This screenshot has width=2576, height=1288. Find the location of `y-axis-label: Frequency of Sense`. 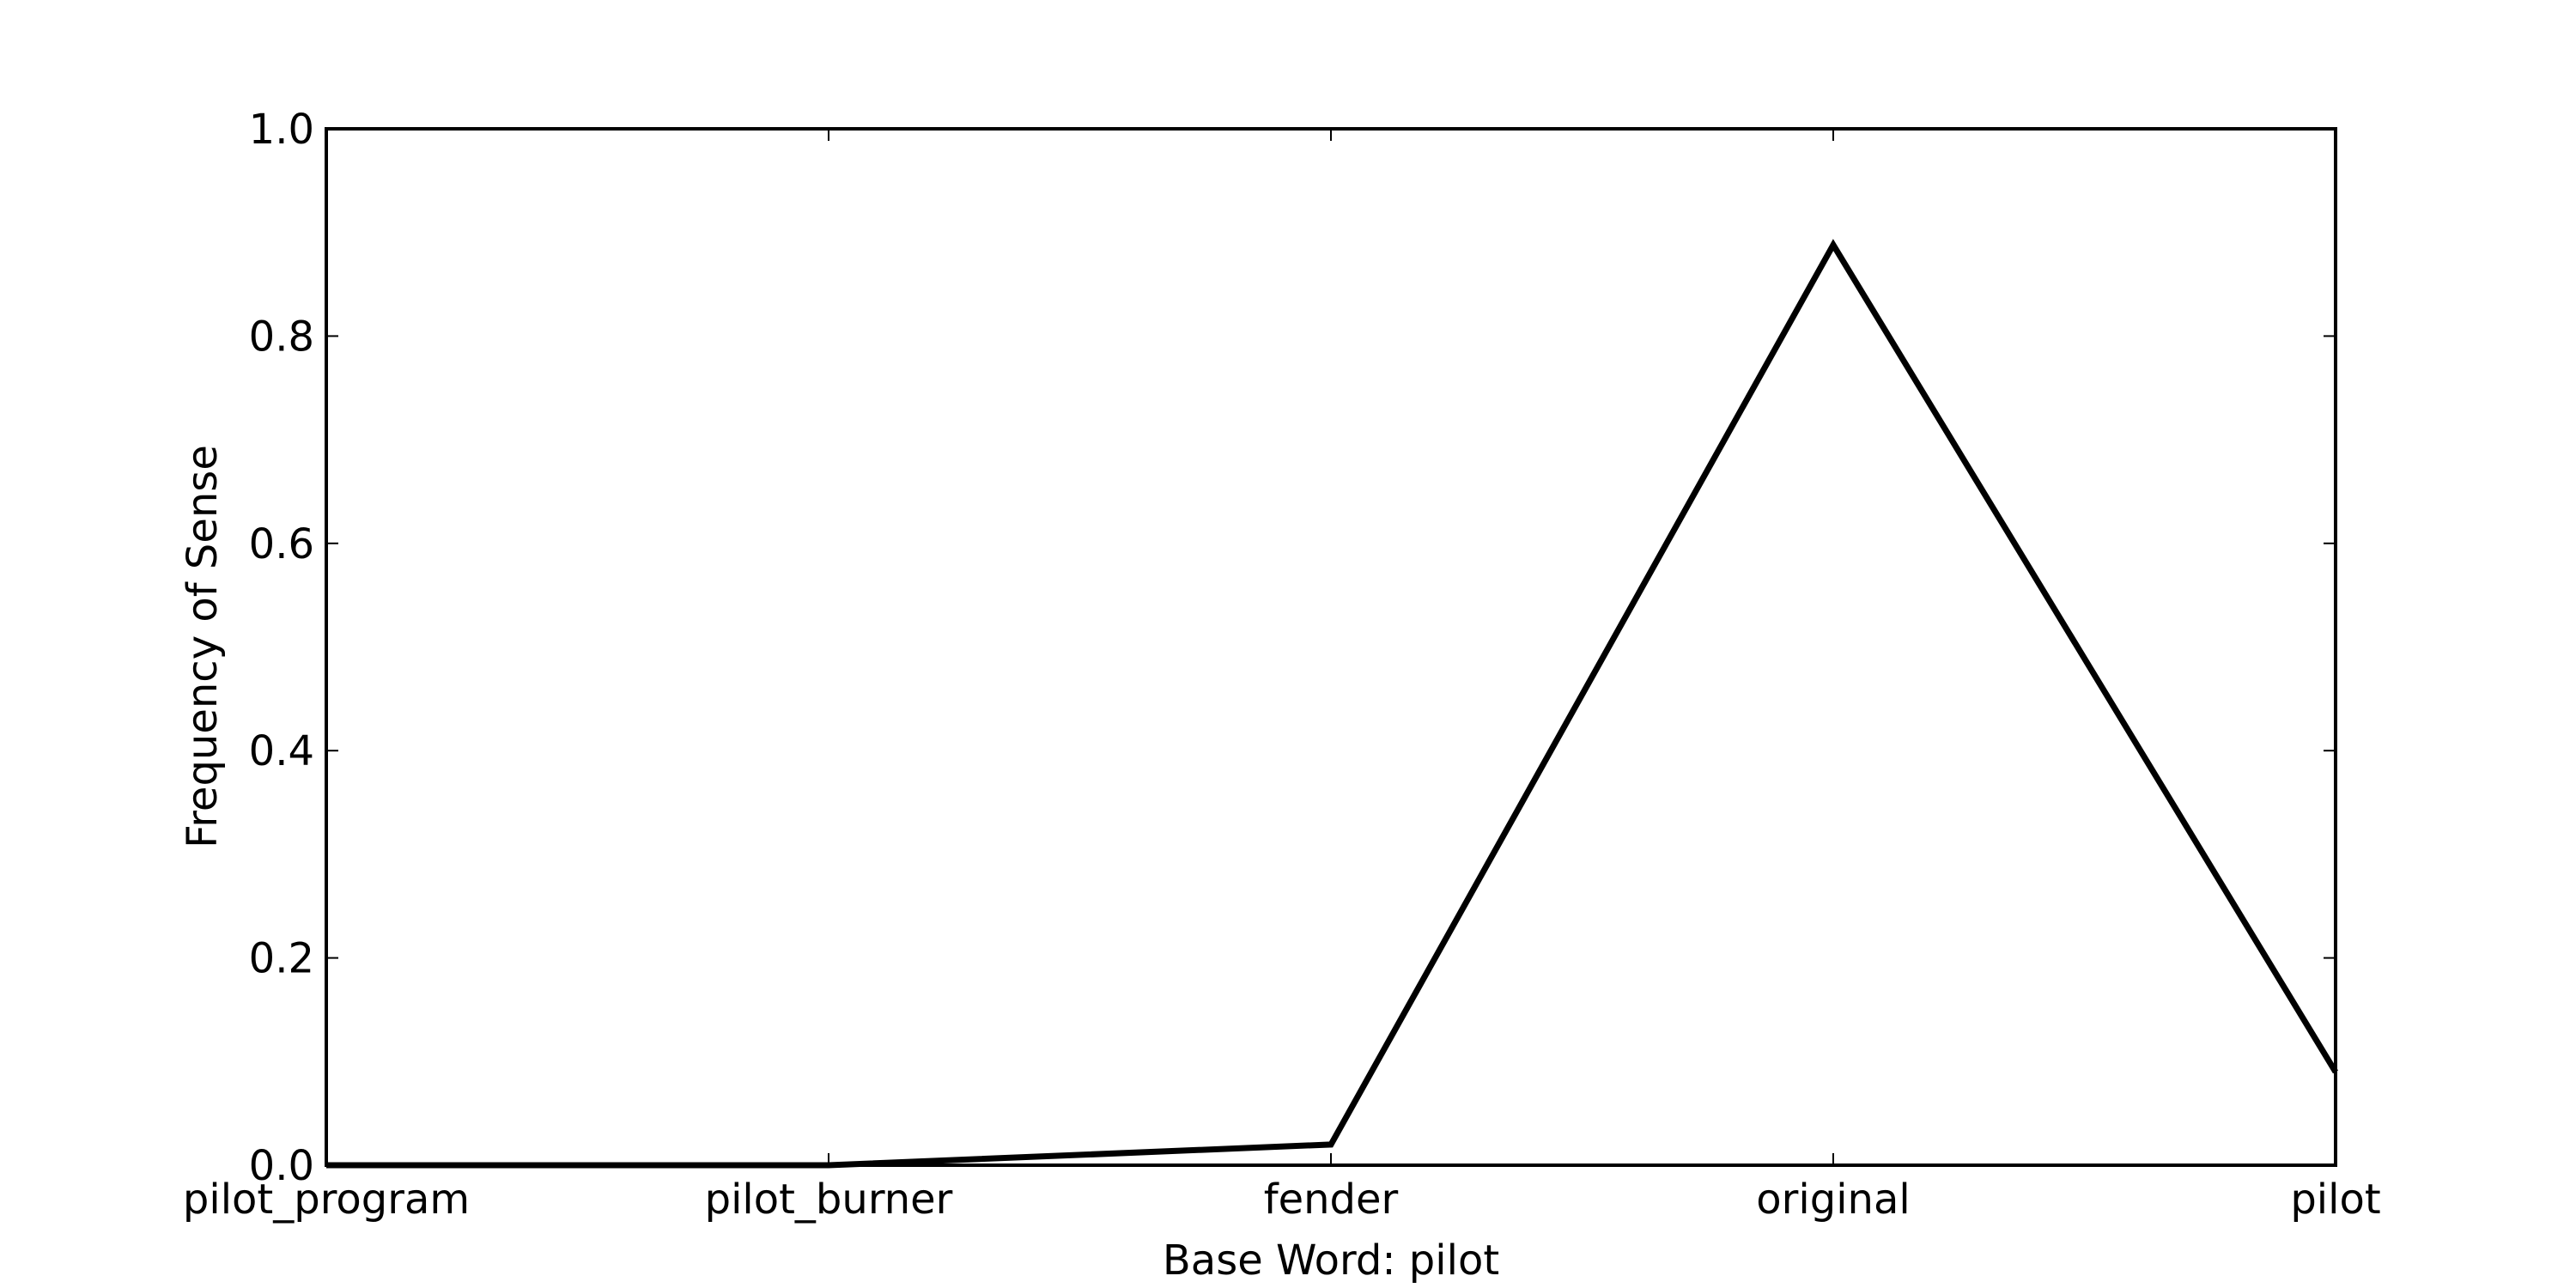

y-axis-label: Frequency of Sense is located at coordinates (203, 647).